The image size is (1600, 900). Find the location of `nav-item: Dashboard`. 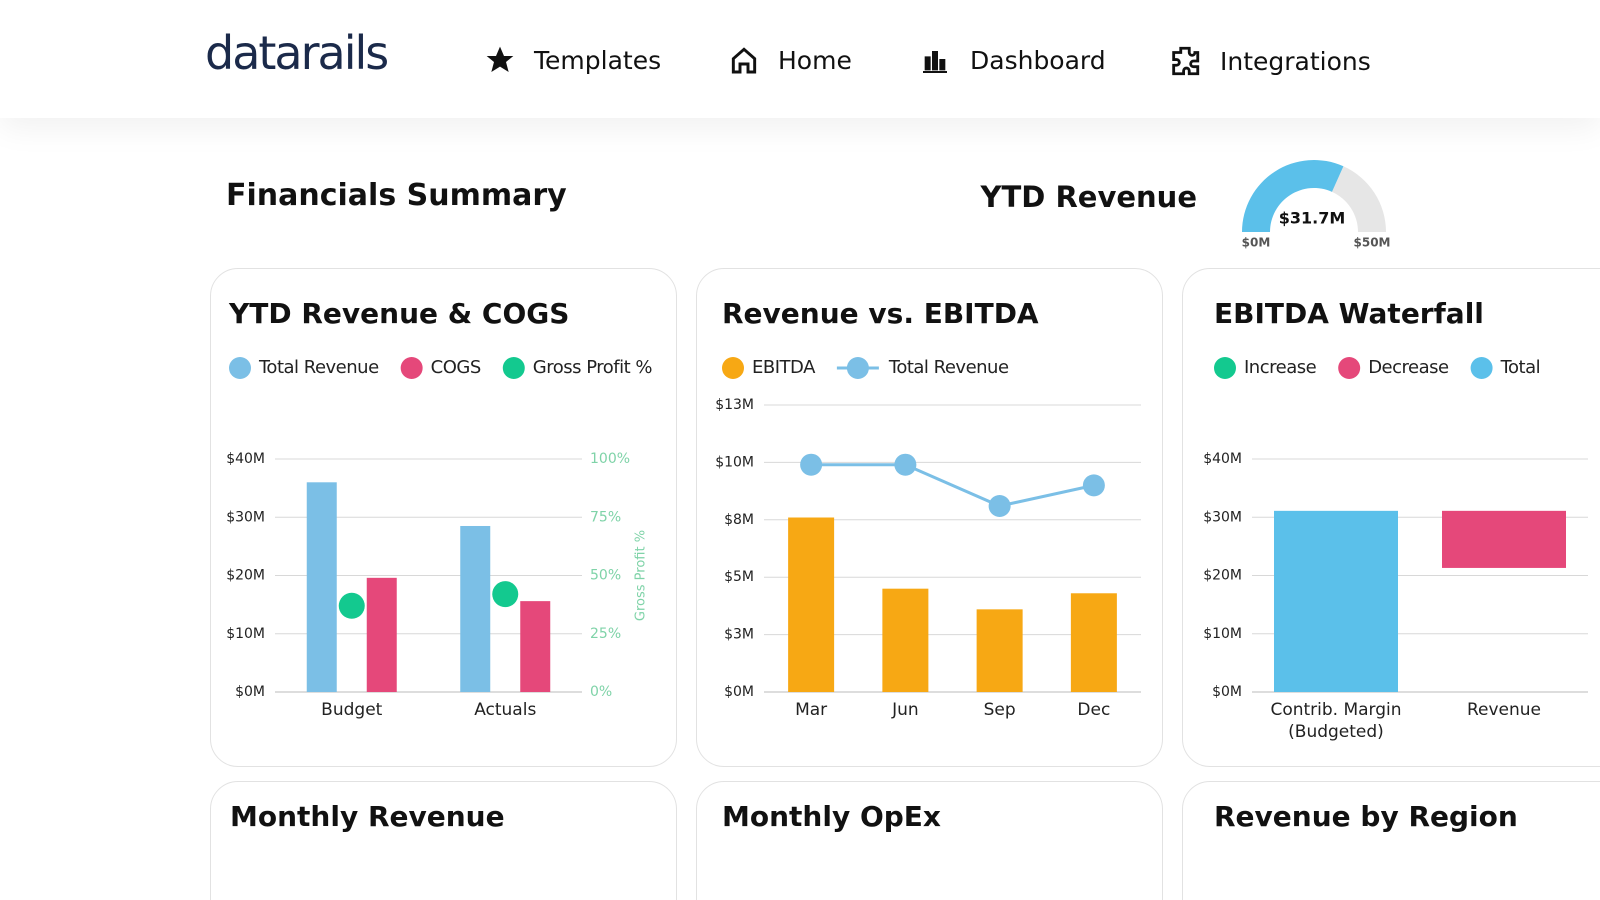

nav-item: Dashboard is located at coordinates (1012, 60).